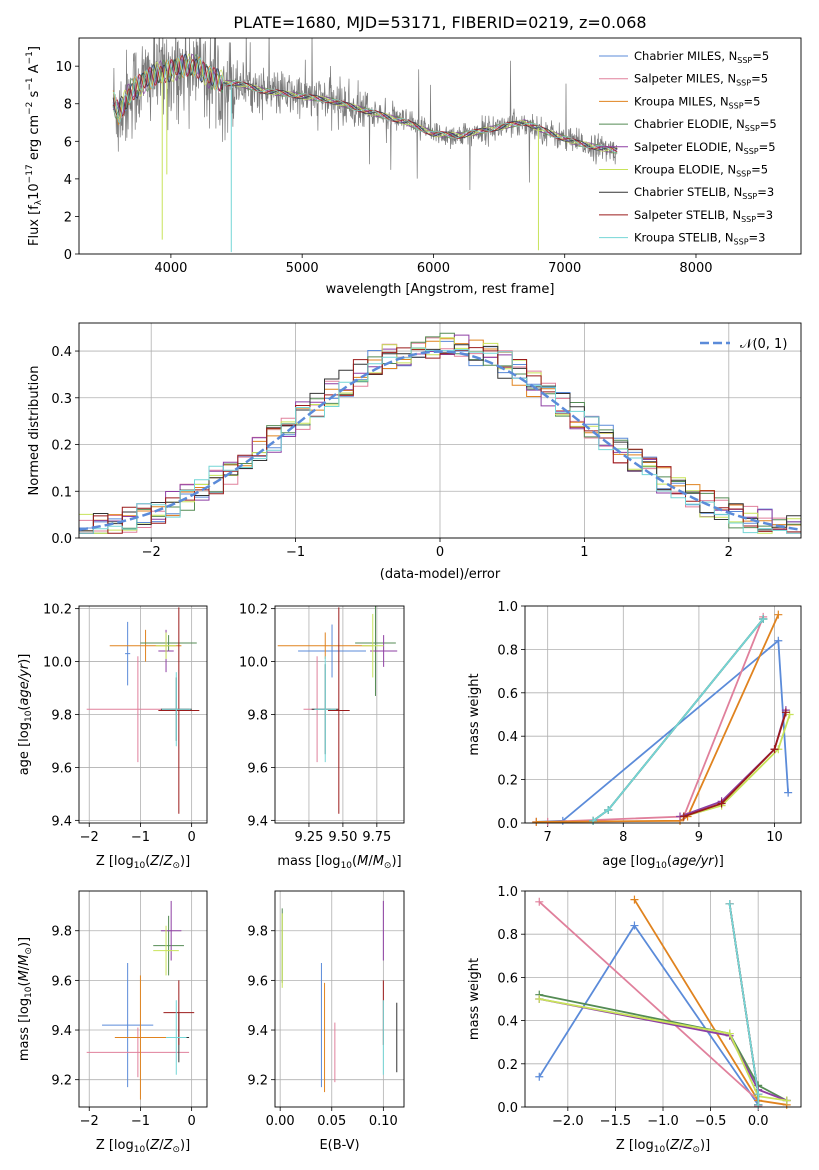  What do you see at coordinates (68, 105) in the screenshot?
I see `y-tick-label: 8` at bounding box center [68, 105].